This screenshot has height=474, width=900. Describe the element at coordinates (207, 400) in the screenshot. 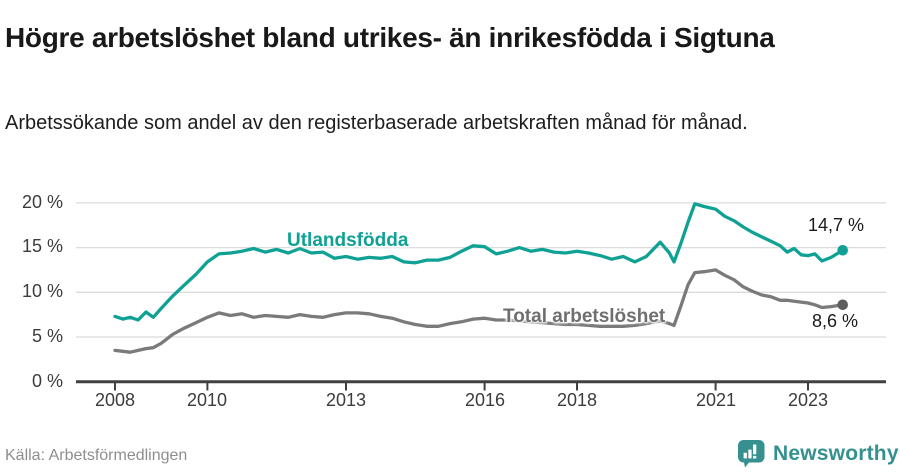

I see `x-tick-label: 2010` at that location.